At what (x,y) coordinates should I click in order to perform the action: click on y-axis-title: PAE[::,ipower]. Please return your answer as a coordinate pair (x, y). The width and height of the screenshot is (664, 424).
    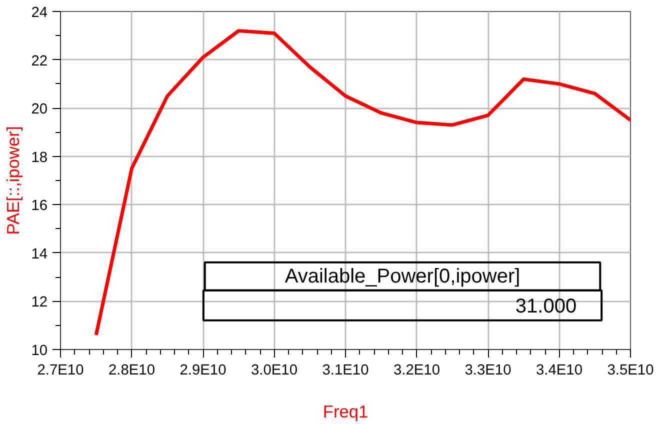
    Looking at the image, I should click on (13, 180).